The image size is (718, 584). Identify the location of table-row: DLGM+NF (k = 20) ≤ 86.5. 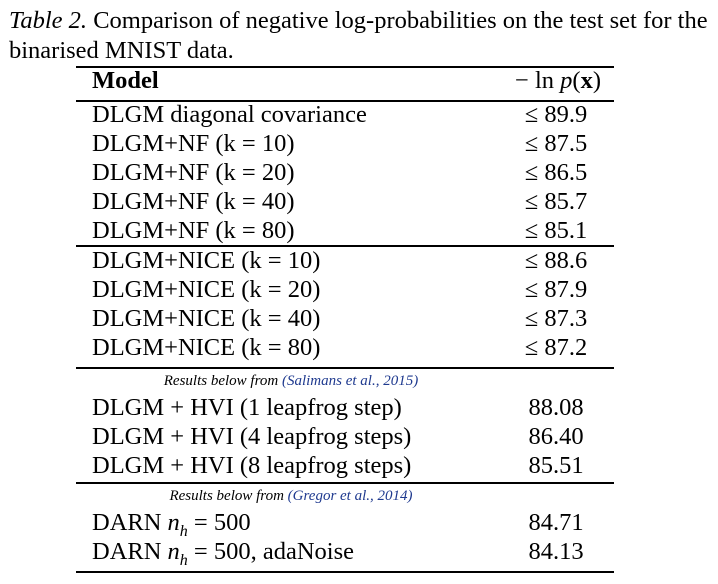
(347, 172).